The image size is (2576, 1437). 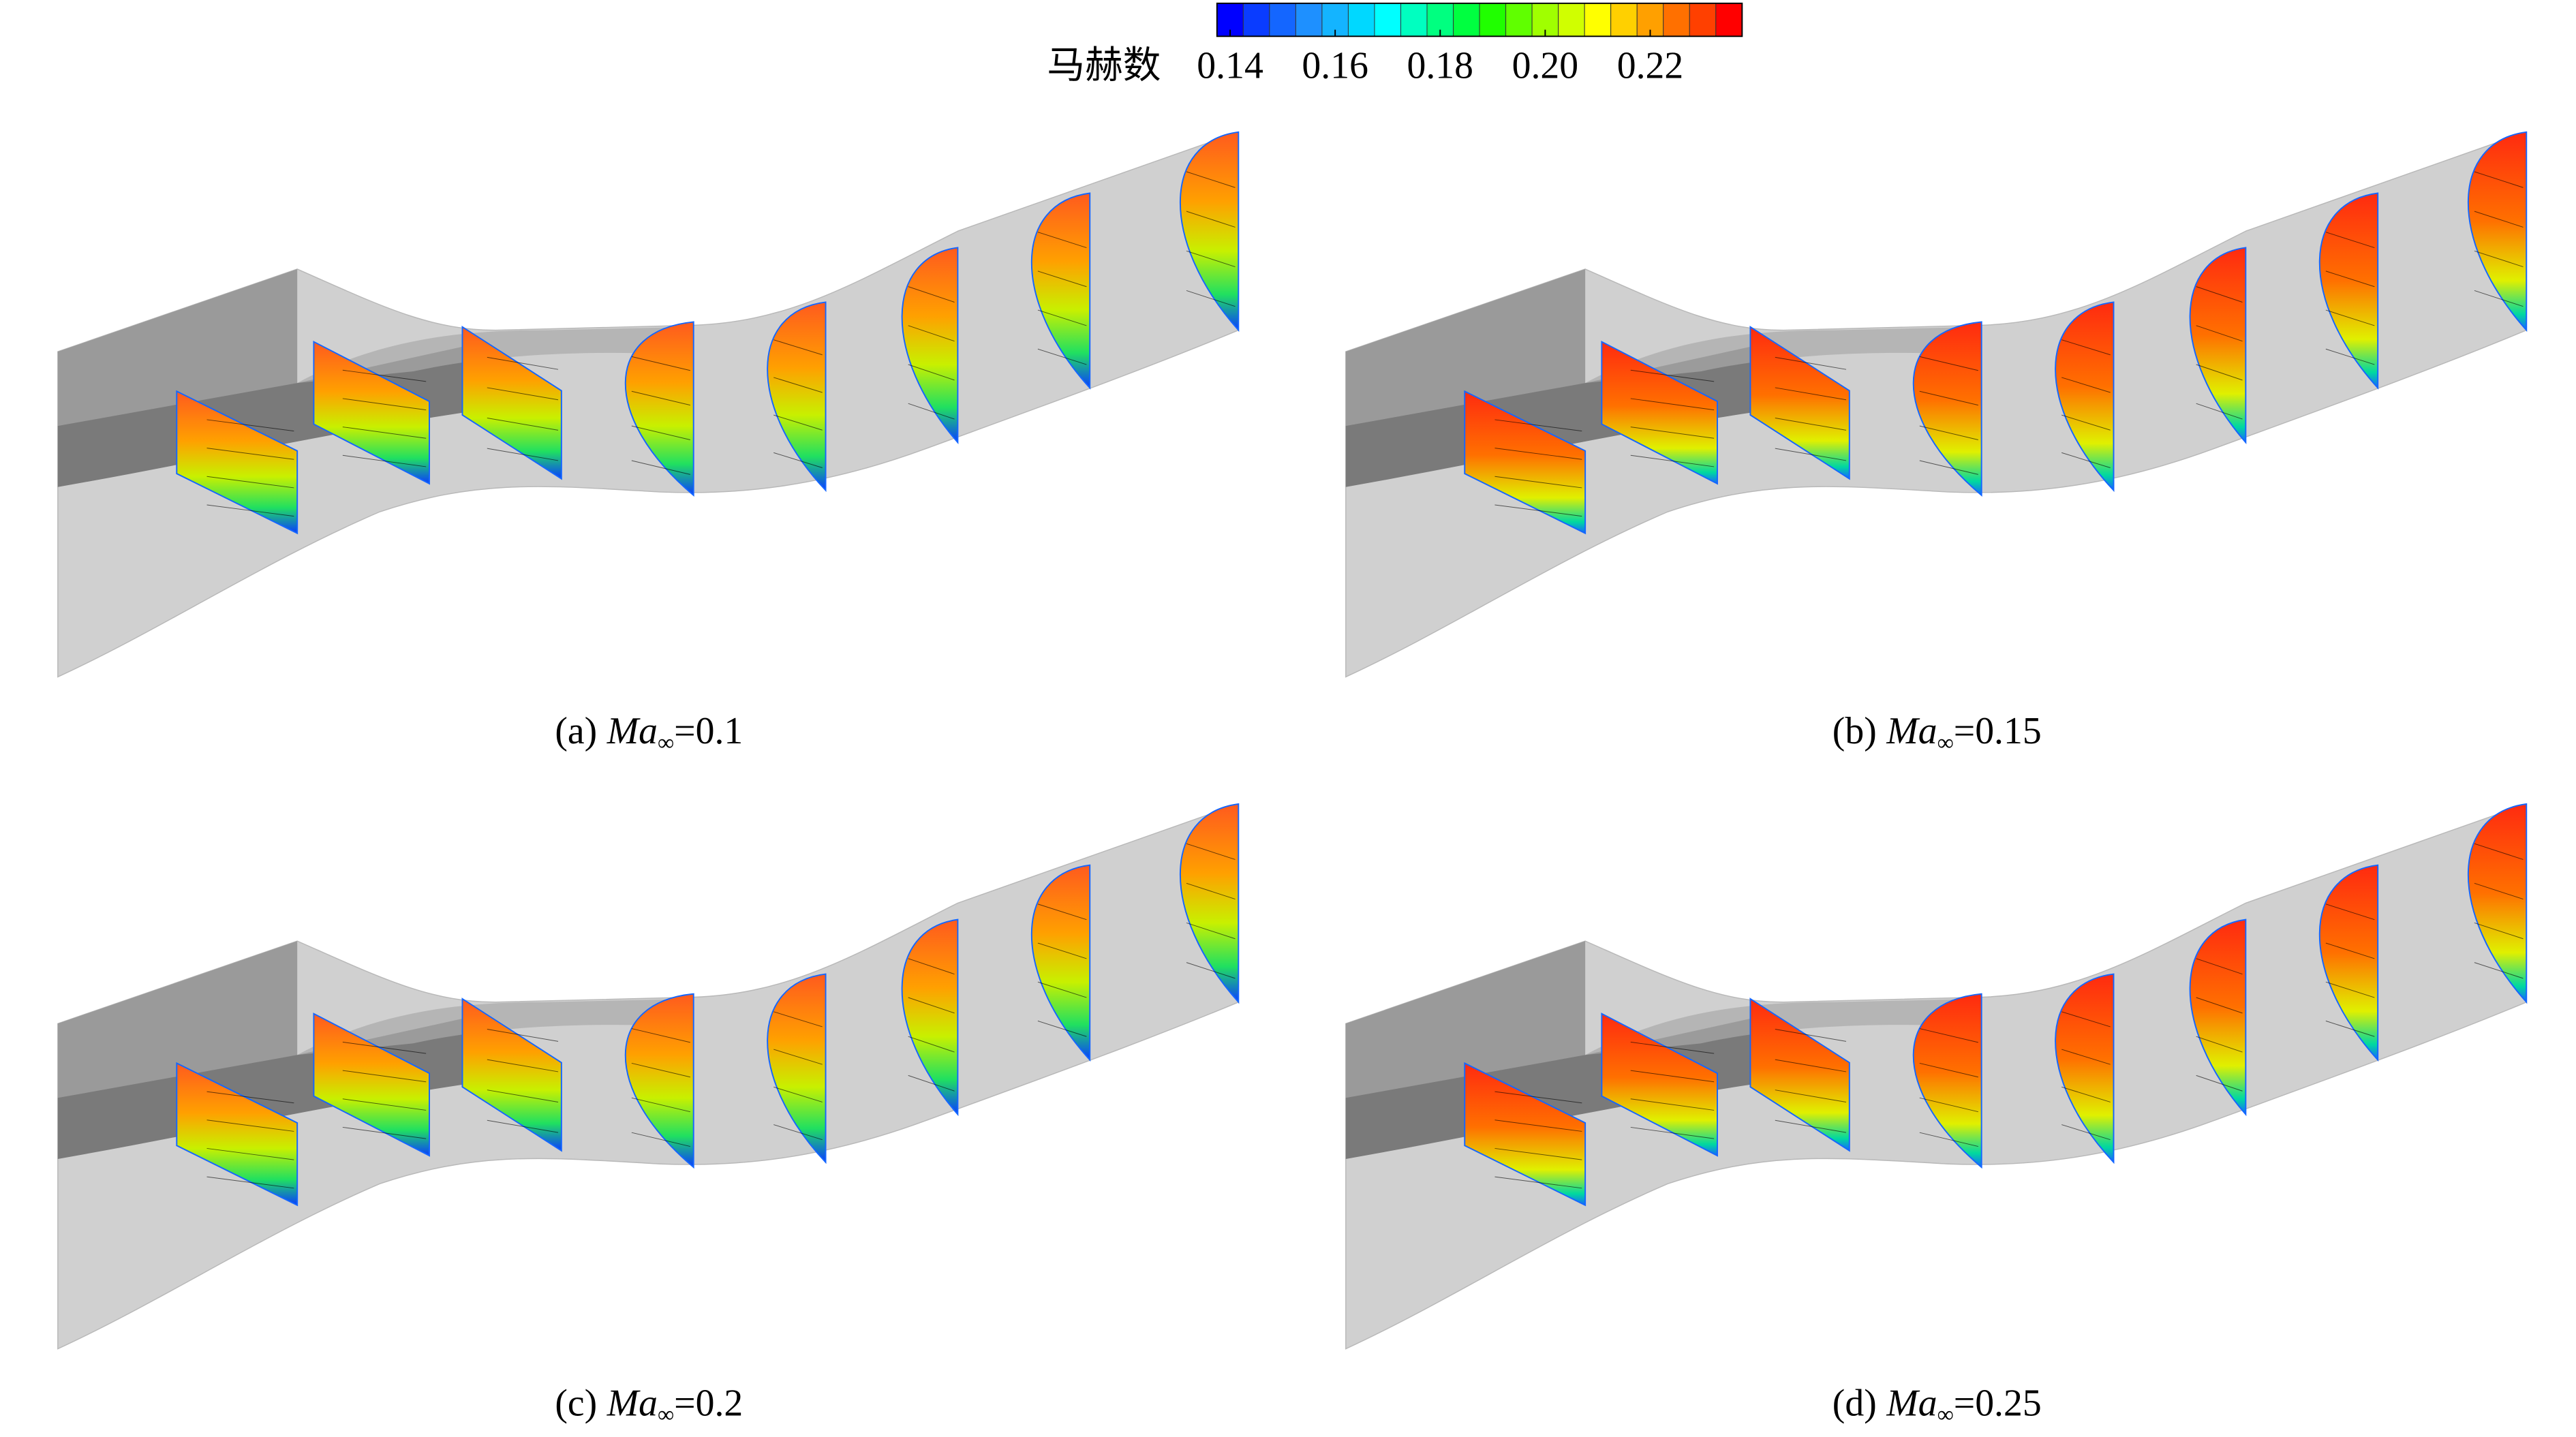 What do you see at coordinates (1470, 44) in the screenshot?
I see `colorbar: 0.14 0.16 0.18 0.20 0.22` at bounding box center [1470, 44].